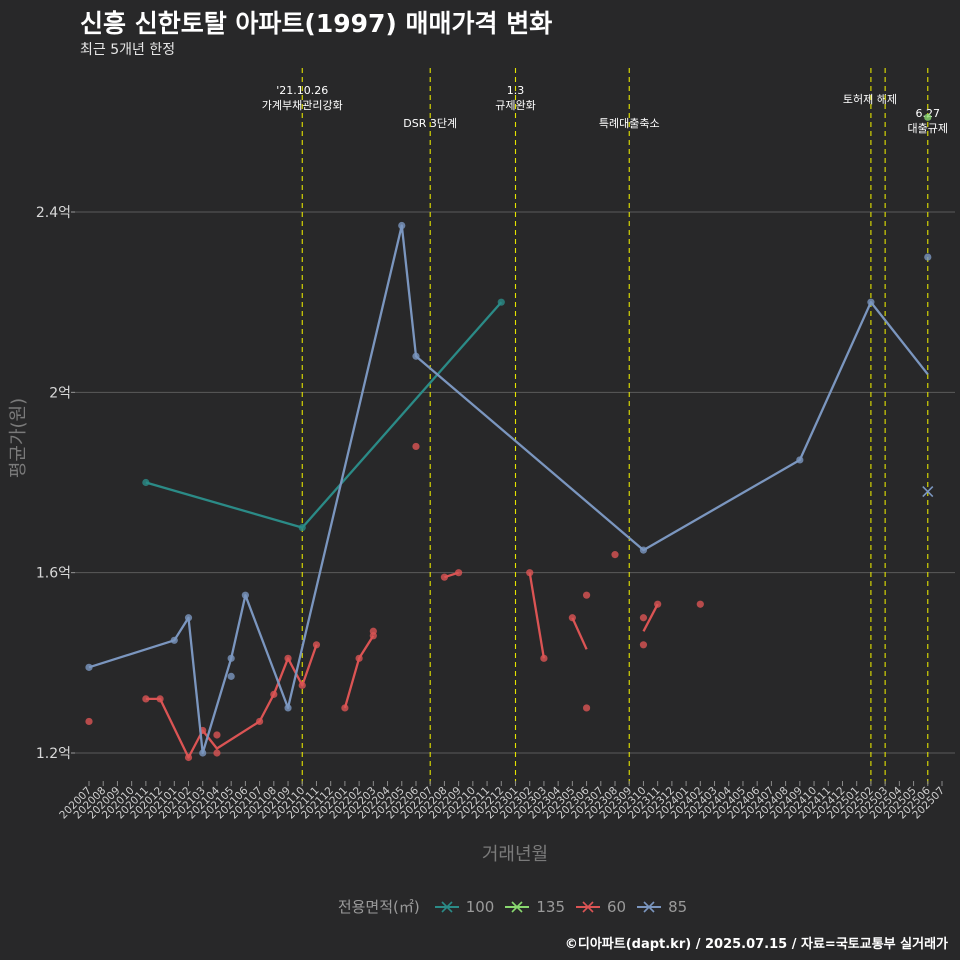 The height and width of the screenshot is (960, 960). I want to click on y-tick-label: 1.2억, so click(53, 754).